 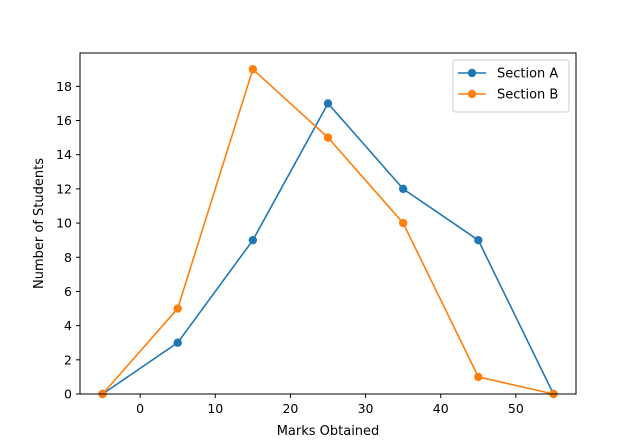 What do you see at coordinates (64, 120) in the screenshot?
I see `y-tick-label: 16` at bounding box center [64, 120].